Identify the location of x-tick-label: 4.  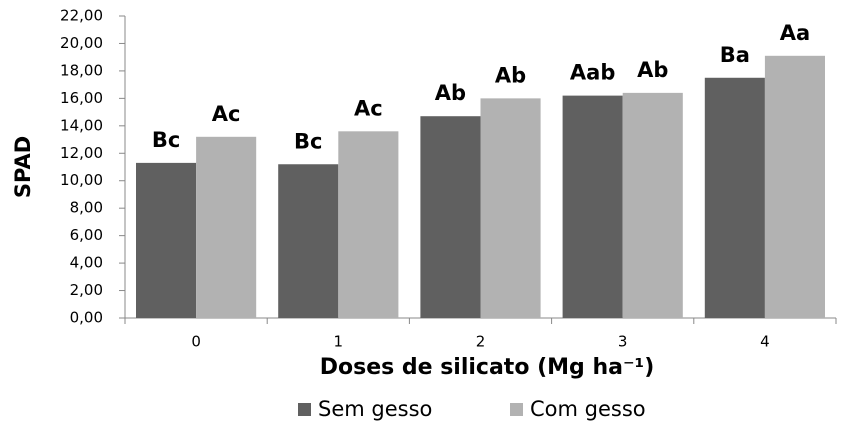
(765, 342).